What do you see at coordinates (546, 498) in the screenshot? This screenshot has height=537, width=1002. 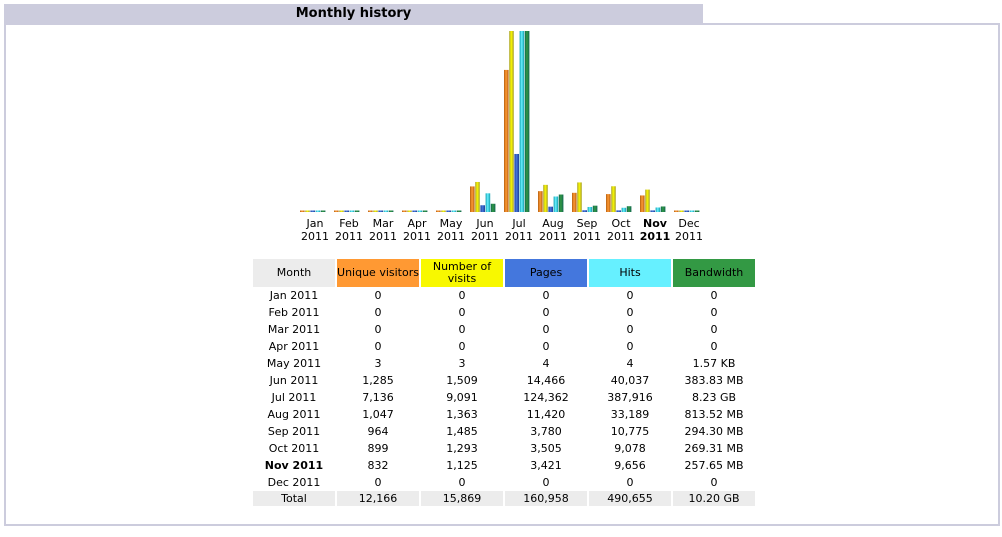 I see `total-pages: 160,958` at bounding box center [546, 498].